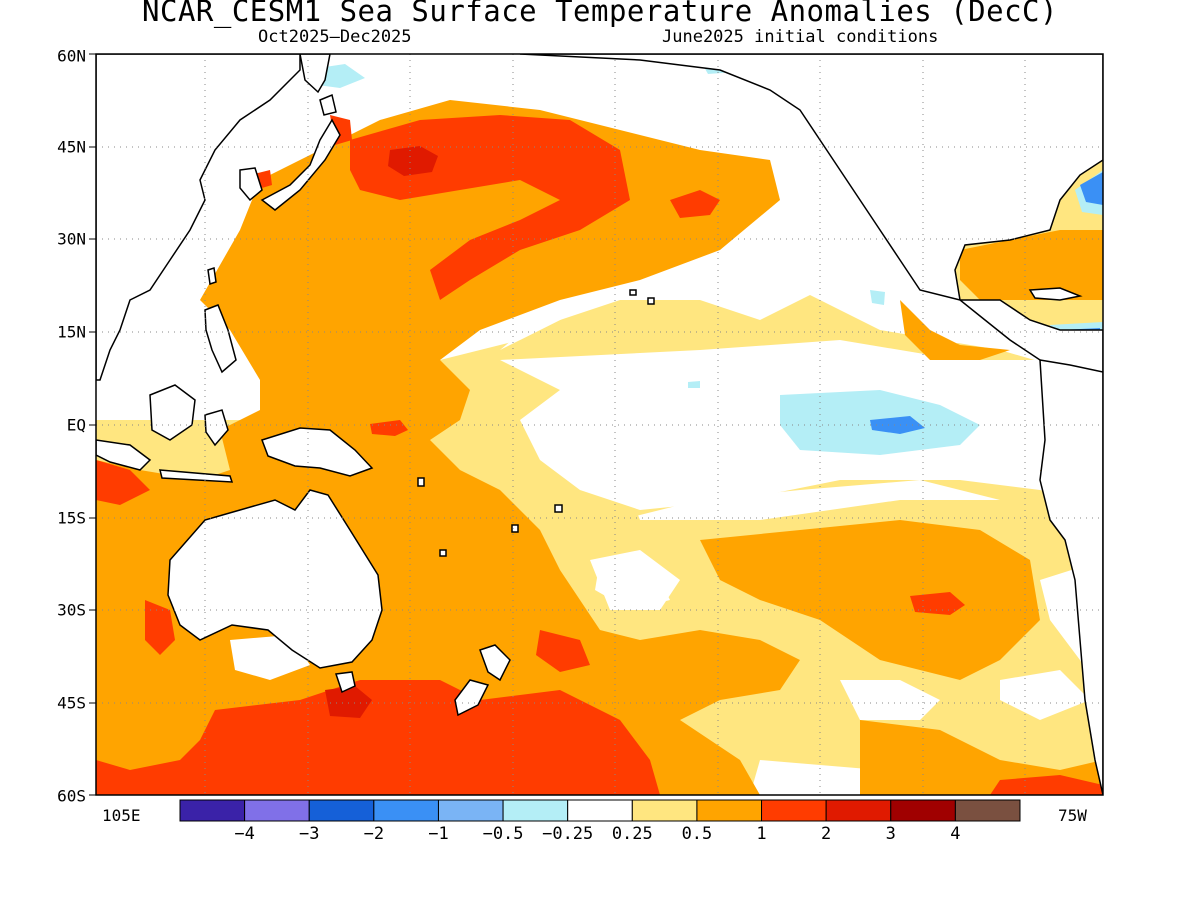 The height and width of the screenshot is (900, 1200). I want to click on lat-ticks, so click(92, 424).